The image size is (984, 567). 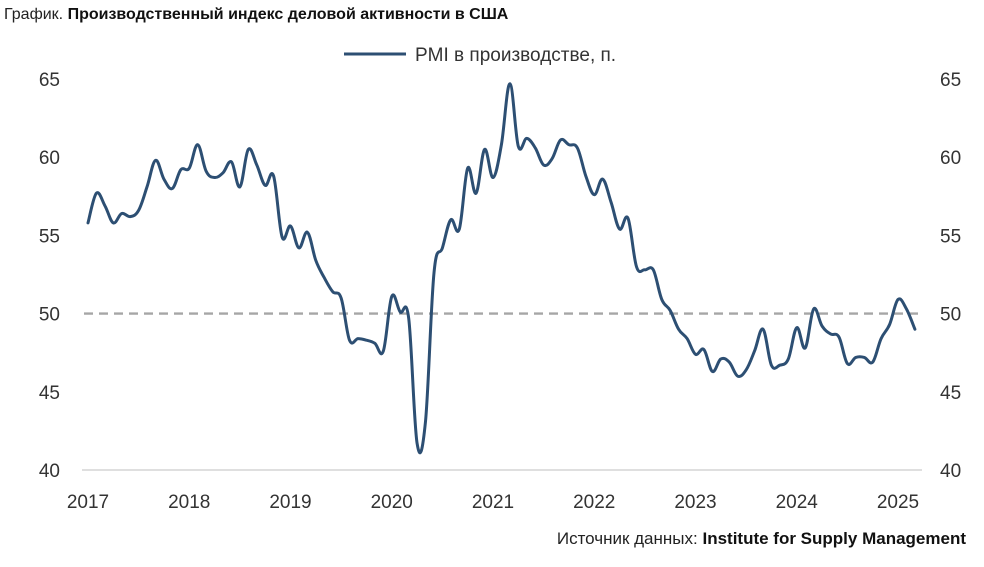 What do you see at coordinates (34, 14) in the screenshot?
I see `chart-title-prefix: График.` at bounding box center [34, 14].